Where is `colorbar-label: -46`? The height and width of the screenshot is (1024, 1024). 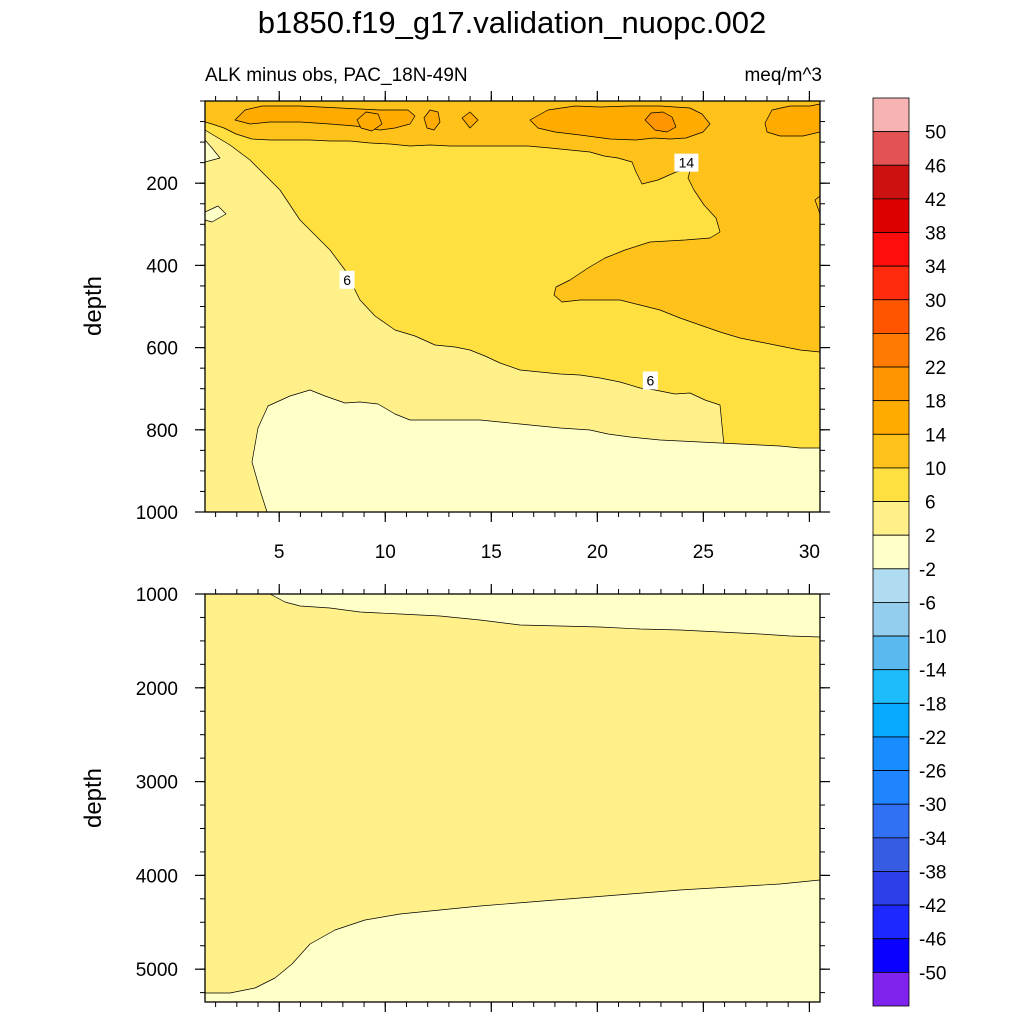
colorbar-label: -46 is located at coordinates (932, 940).